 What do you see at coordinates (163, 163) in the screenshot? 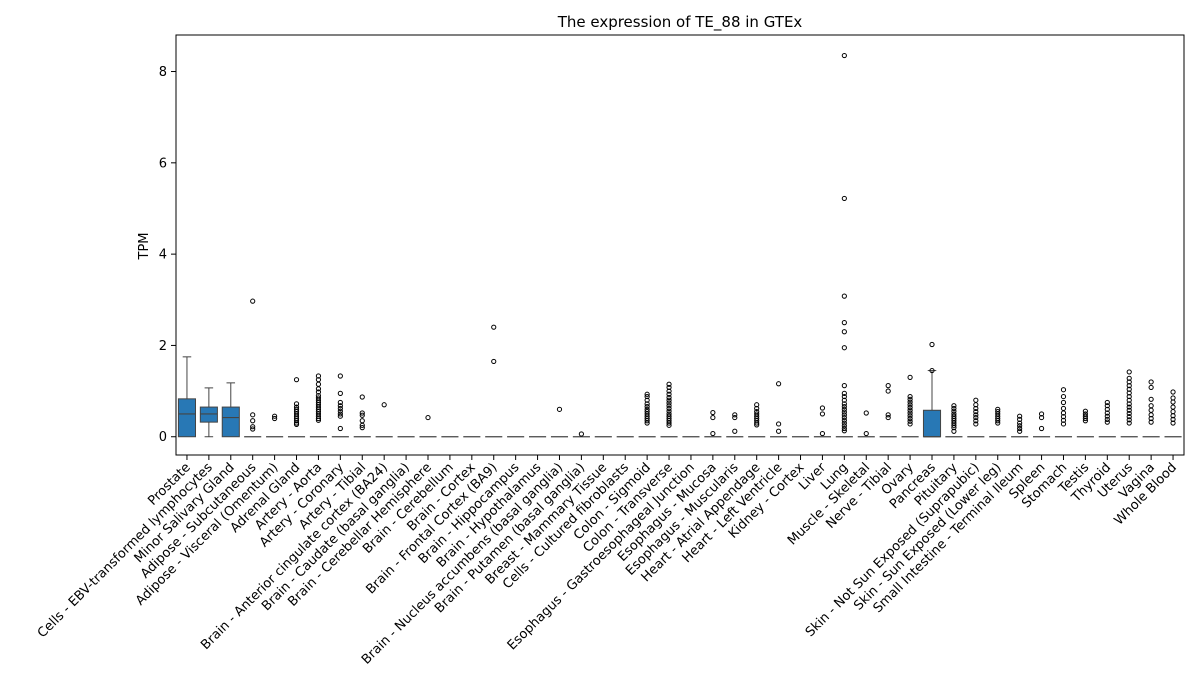
I see `y-tick-label: 6` at bounding box center [163, 163].